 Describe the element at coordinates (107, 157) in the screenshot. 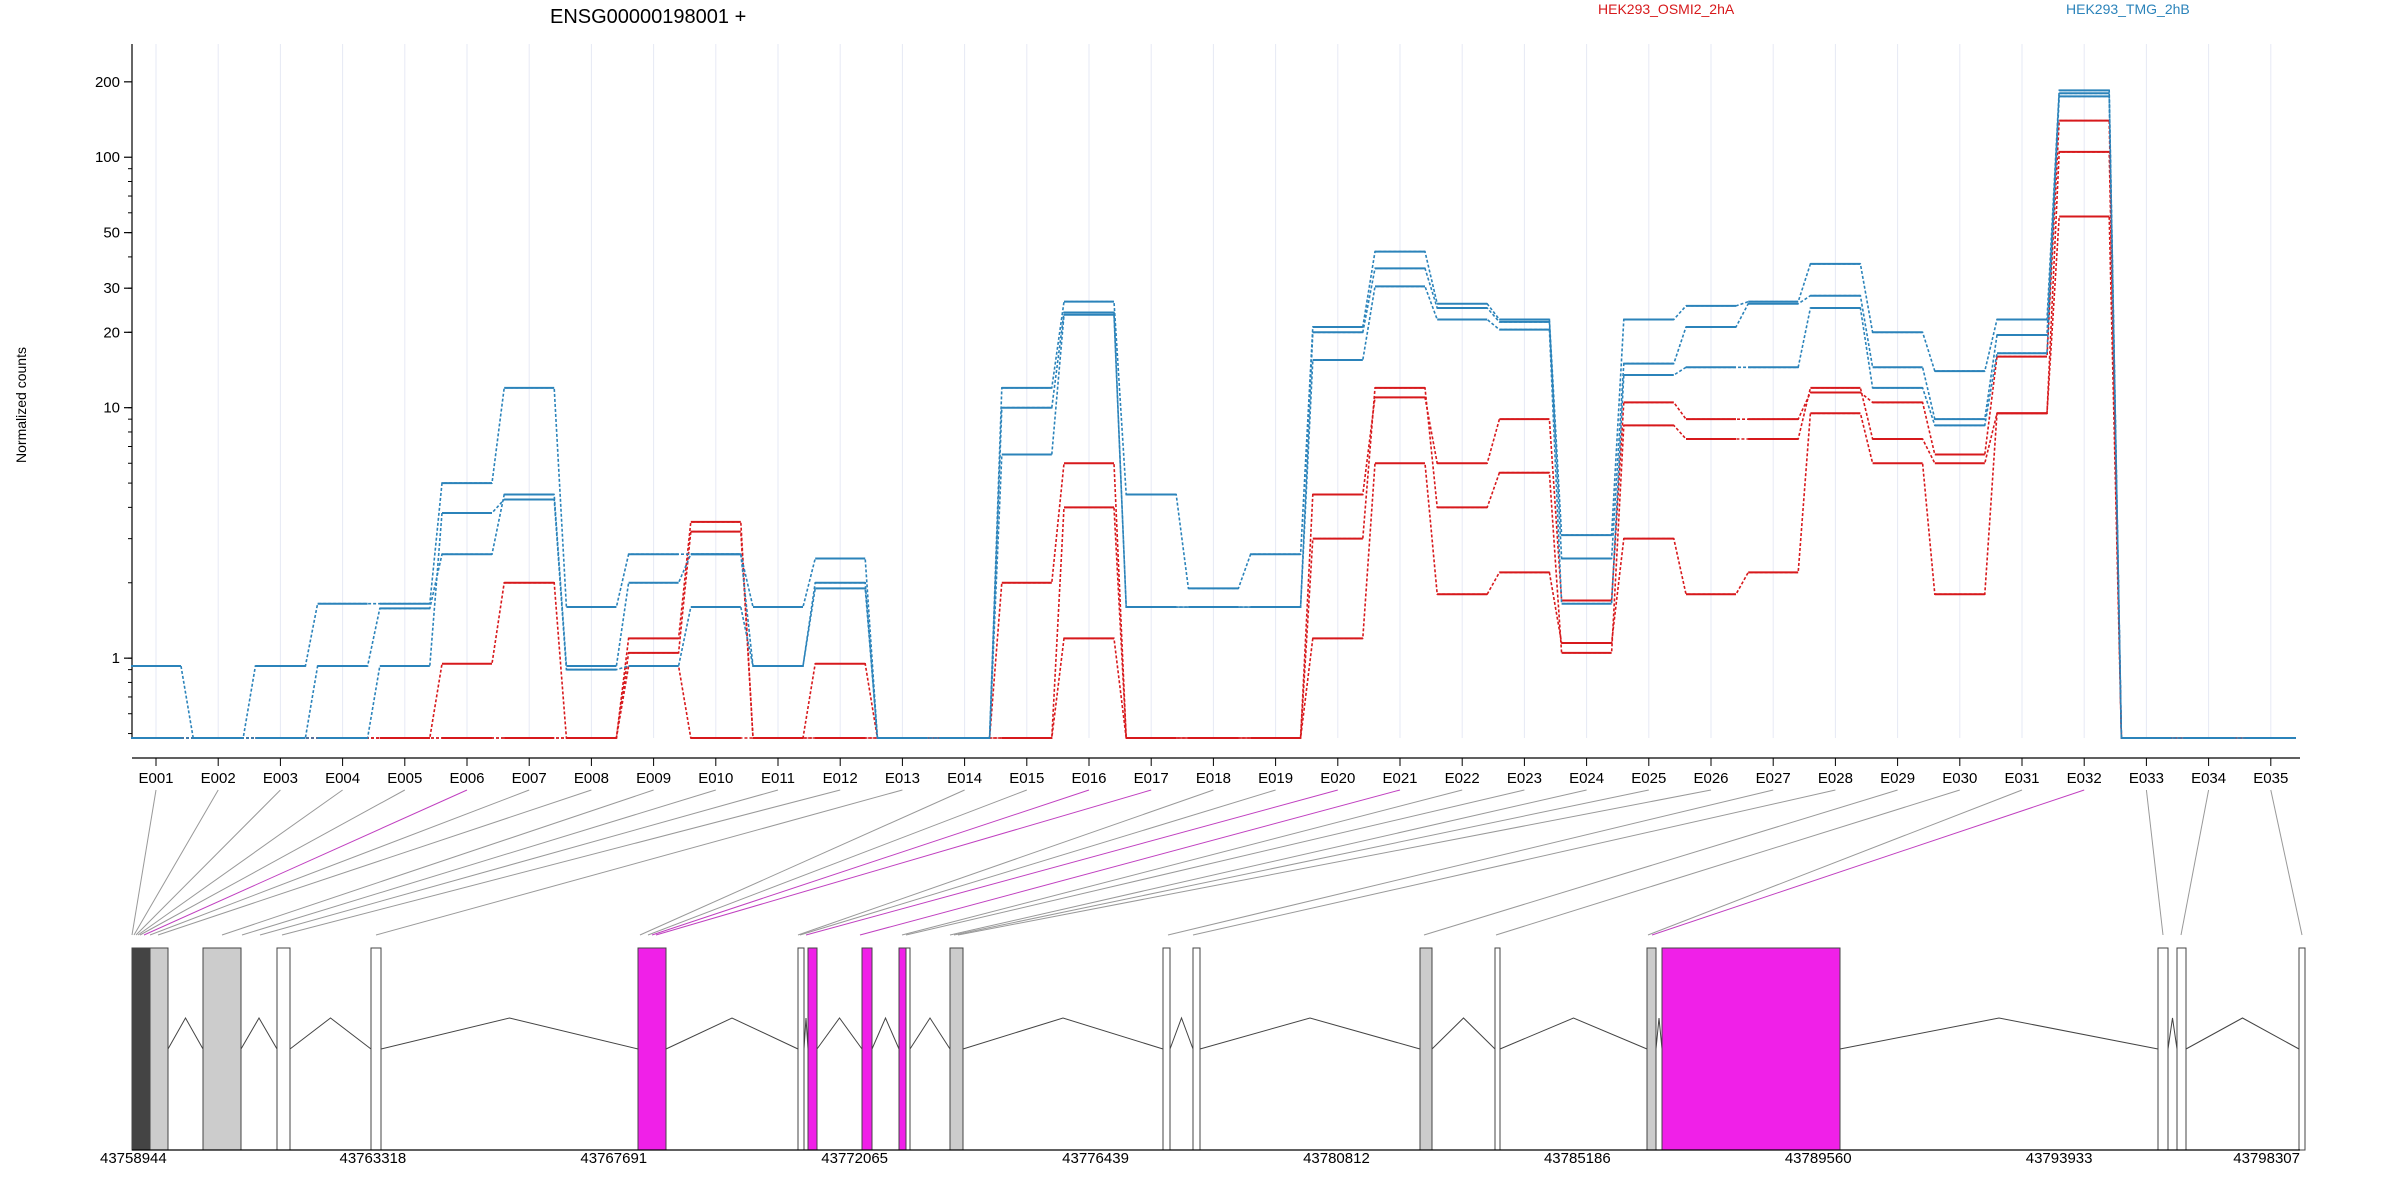

I see `y-tick-label: 100` at that location.